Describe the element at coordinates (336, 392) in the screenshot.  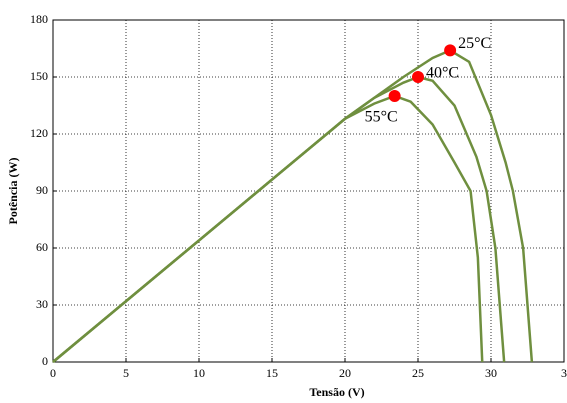
I see `x-axis-label: Tensão (V)` at that location.